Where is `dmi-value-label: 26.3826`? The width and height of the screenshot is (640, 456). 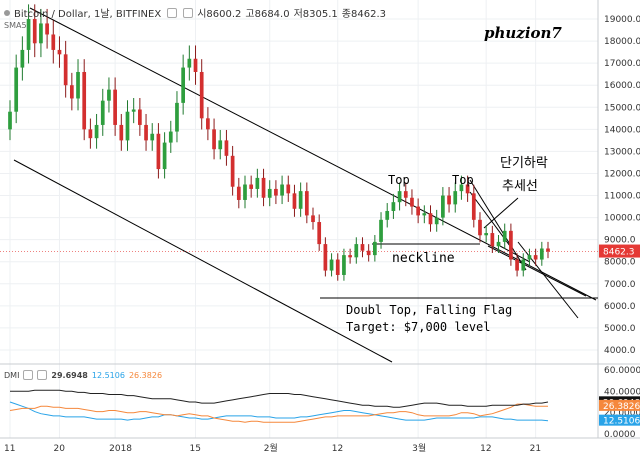
dmi-value-label: 26.3826 is located at coordinates (621, 407).